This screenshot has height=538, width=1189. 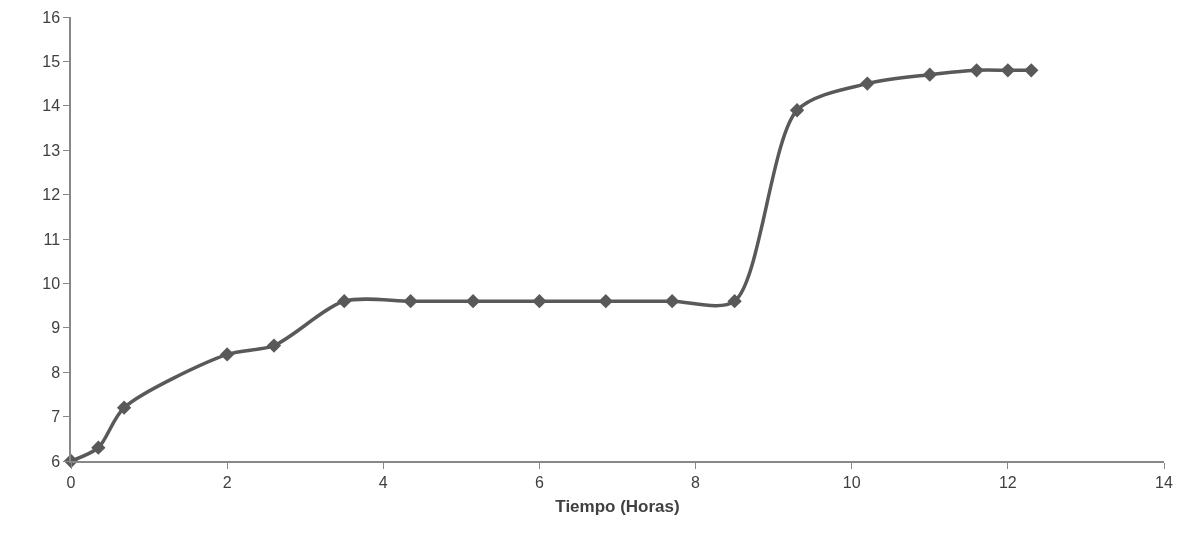 I want to click on x-tick-label: 2, so click(x=227, y=482).